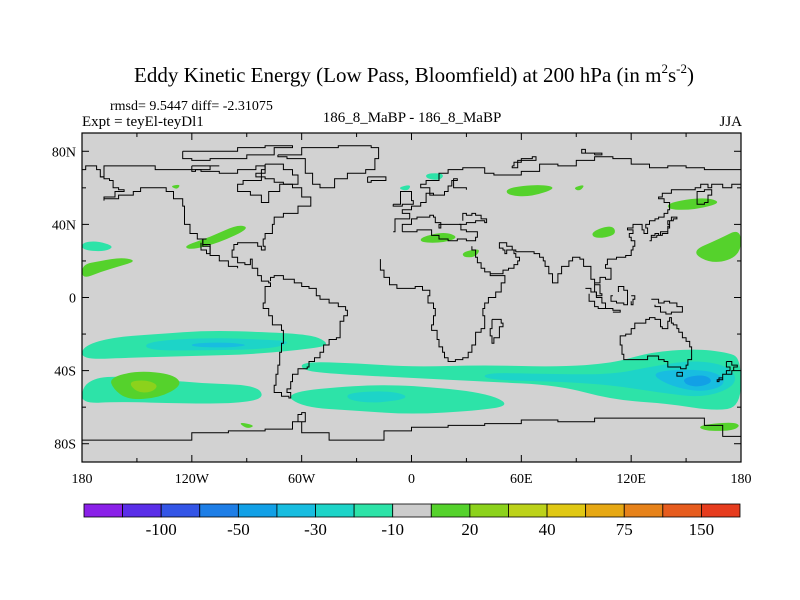 The width and height of the screenshot is (800, 600). I want to click on colorbar-label-3: -10, so click(392, 529).